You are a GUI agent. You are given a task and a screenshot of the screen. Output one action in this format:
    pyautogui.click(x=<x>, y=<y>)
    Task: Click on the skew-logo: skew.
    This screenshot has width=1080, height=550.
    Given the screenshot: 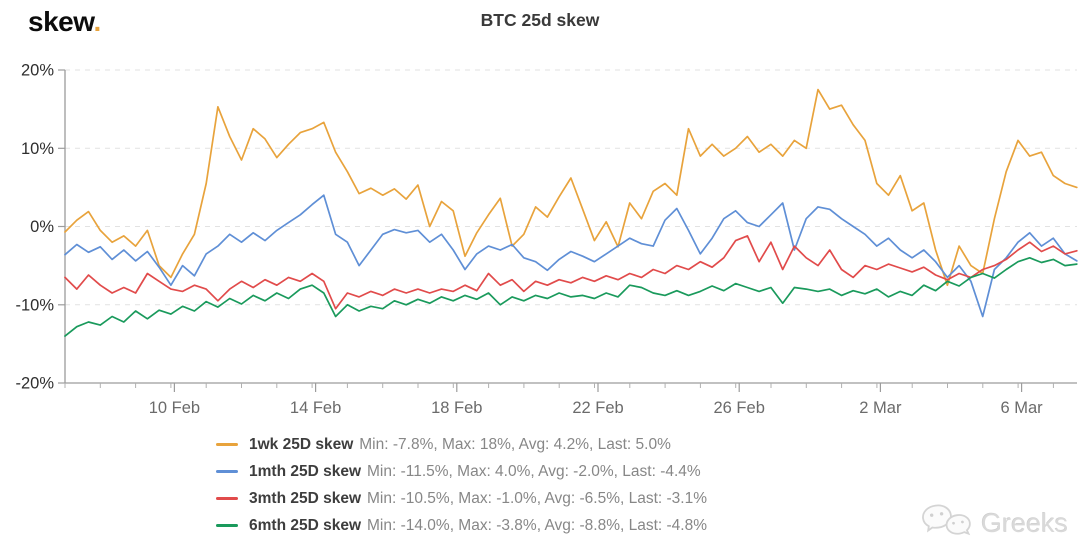 What is the action you would take?
    pyautogui.click(x=64, y=22)
    